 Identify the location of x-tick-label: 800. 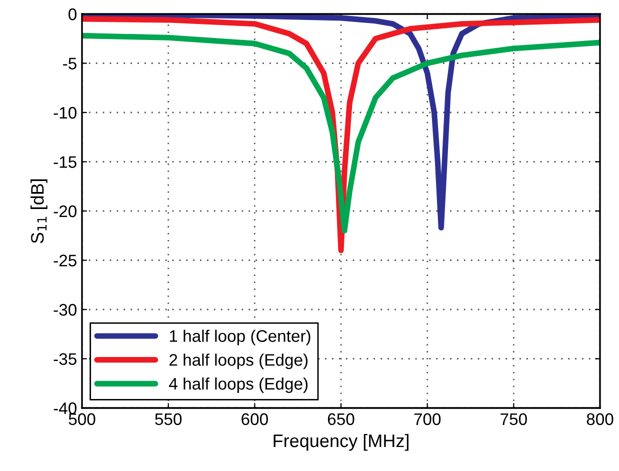
(600, 419).